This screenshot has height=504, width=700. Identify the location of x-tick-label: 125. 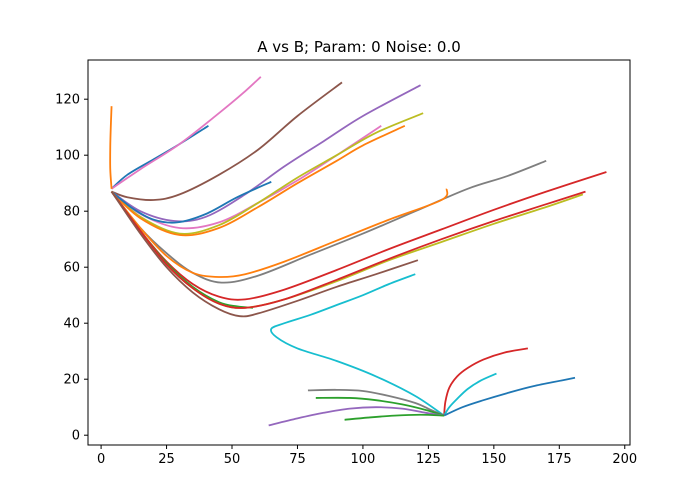
(428, 459).